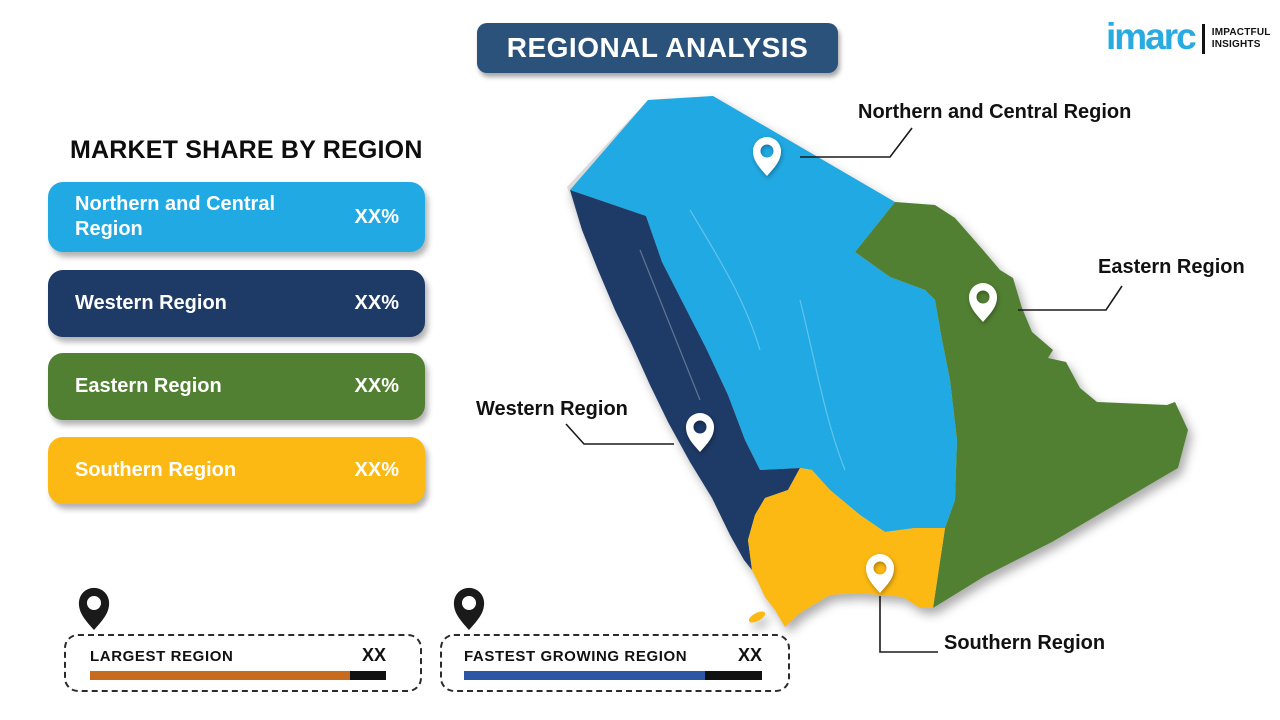 This screenshot has height=720, width=1280. Describe the element at coordinates (156, 470) in the screenshot. I see `legend-item-label: Southern Region` at that location.